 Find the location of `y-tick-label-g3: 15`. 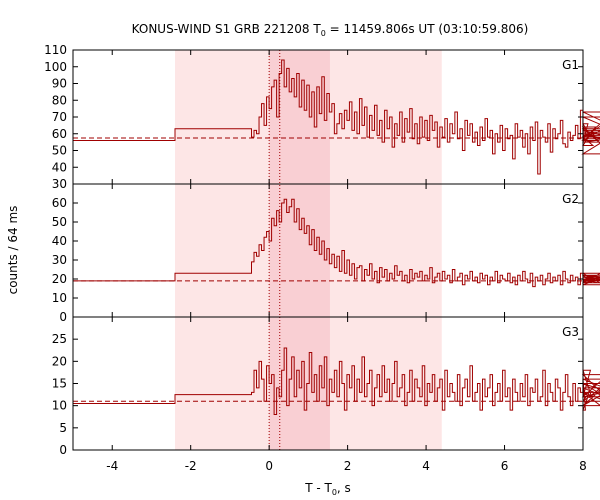

y-tick-label-g3: 15 is located at coordinates (59, 384).